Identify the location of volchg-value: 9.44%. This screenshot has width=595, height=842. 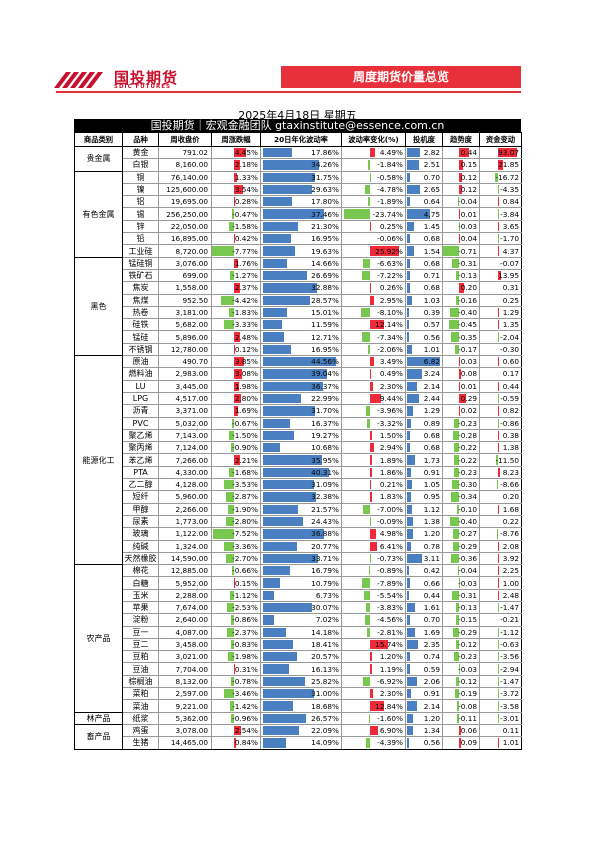
(391, 399).